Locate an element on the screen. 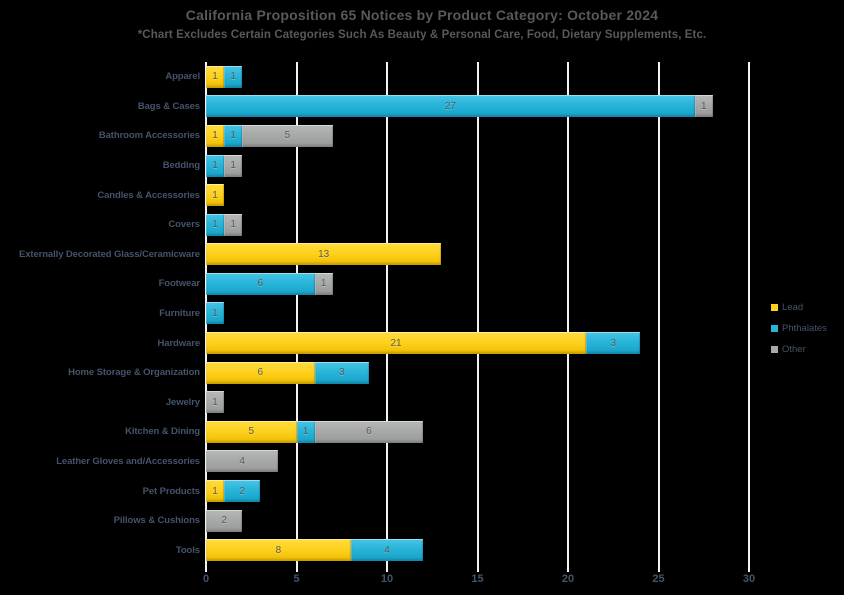  category-label: Candles & Accessories is located at coordinates (148, 195).